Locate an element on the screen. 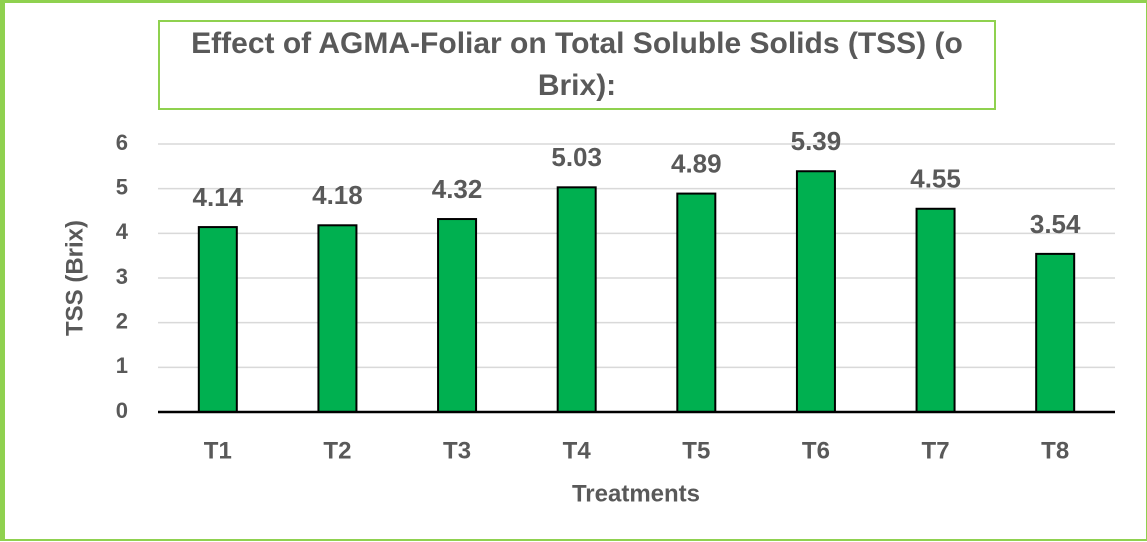 The width and height of the screenshot is (1147, 542). data-label: 5.39 is located at coordinates (816, 141).